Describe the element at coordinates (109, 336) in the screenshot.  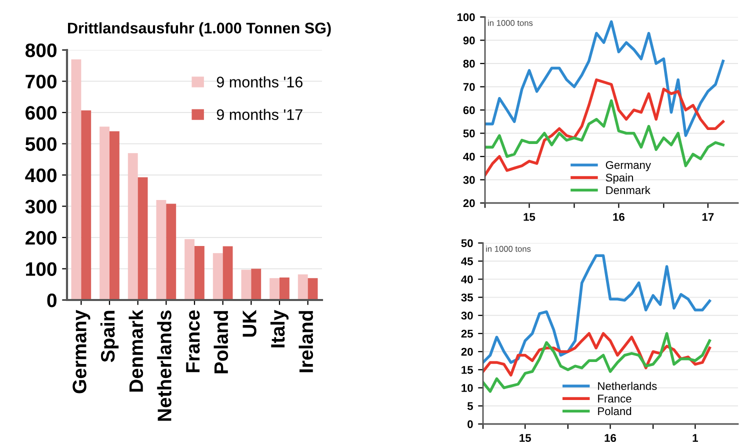
I see `x-tick-label: Spain` at that location.